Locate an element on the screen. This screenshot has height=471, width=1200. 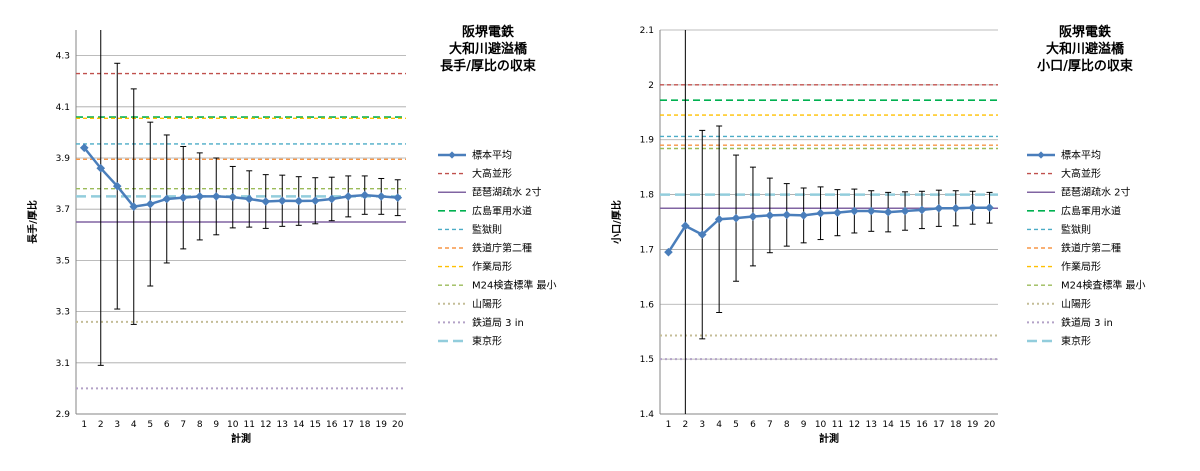
y-tick-label: 1.7 is located at coordinates (647, 250).